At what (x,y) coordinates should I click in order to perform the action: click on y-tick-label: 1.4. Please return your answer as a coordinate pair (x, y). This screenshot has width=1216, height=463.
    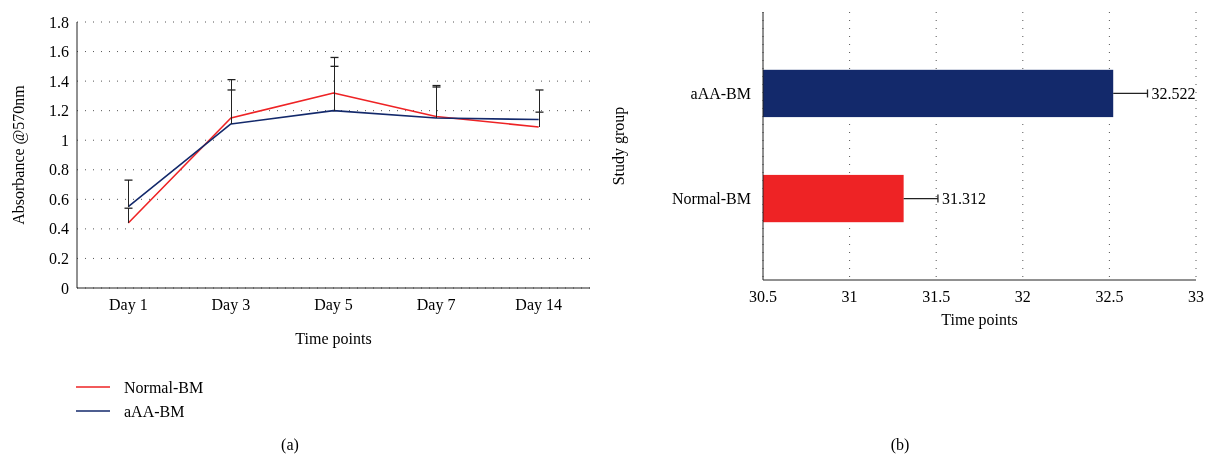
    Looking at the image, I should click on (59, 81).